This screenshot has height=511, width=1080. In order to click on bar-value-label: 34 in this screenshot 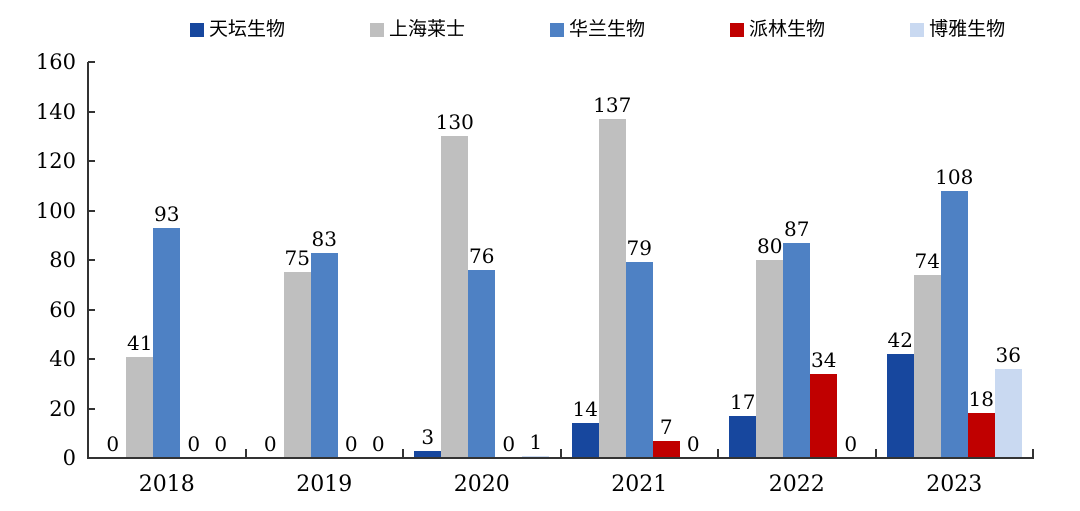, I will do `click(824, 360)`.